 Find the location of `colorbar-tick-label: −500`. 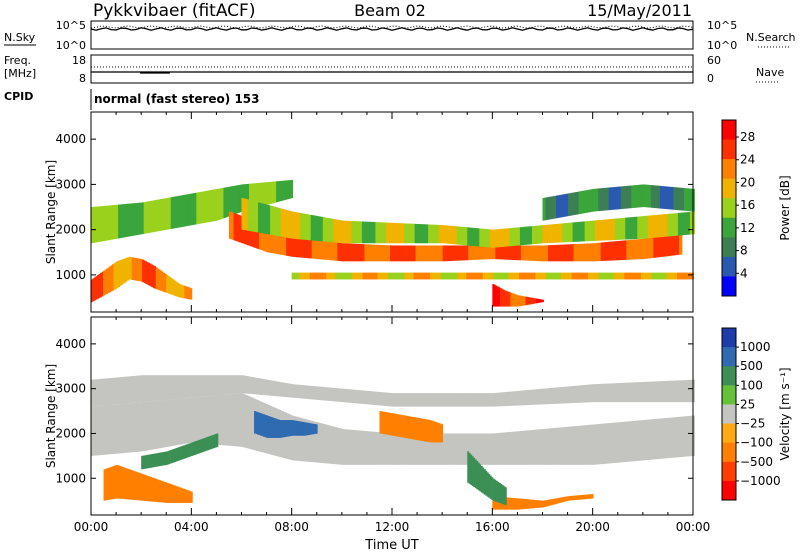

colorbar-tick-label: −500 is located at coordinates (756, 462).